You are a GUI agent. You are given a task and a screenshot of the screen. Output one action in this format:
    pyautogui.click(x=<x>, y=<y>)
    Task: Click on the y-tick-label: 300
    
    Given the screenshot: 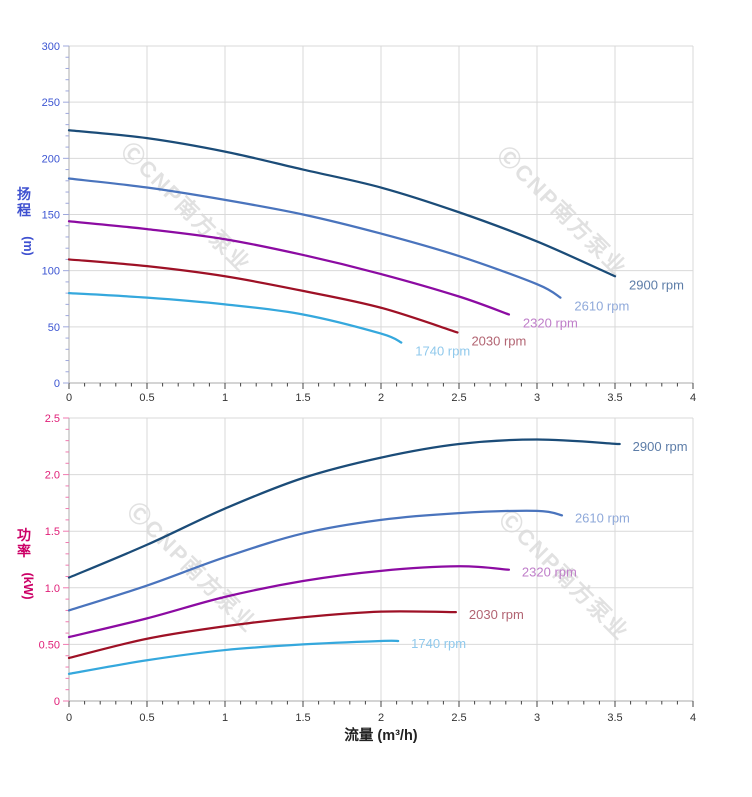 What is the action you would take?
    pyautogui.click(x=51, y=47)
    